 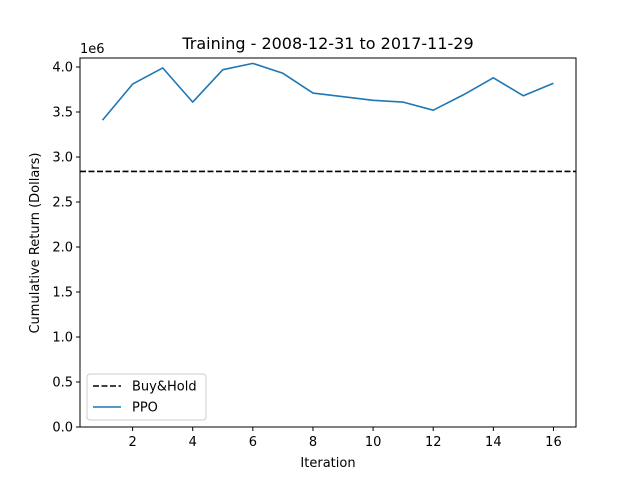 What do you see at coordinates (62, 293) in the screenshot?
I see `y-tick-label: 1.5` at bounding box center [62, 293].